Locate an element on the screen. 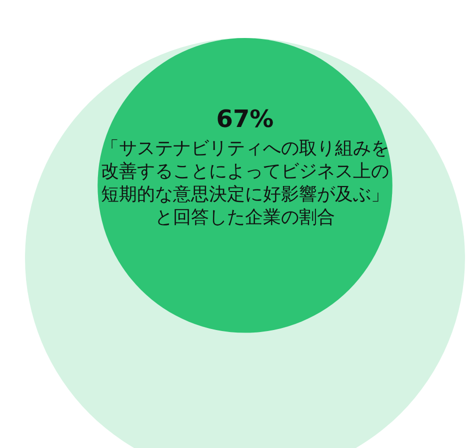 Image resolution: width=474 pixels, height=448 pixels. category-label: 「サステナビリティへの取り組みを改善することによってビジネス上の短期的な意思決定に好影響が及ぶ」と回答した企業の割合 is located at coordinates (245, 183).